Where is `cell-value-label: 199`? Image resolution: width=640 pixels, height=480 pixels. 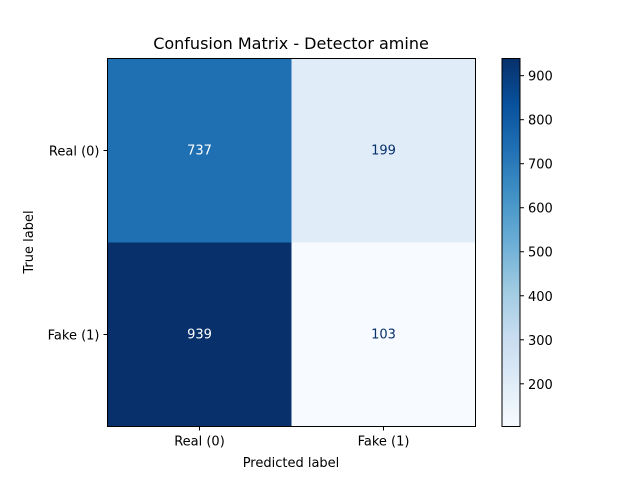
cell-value-label: 199 is located at coordinates (383, 151).